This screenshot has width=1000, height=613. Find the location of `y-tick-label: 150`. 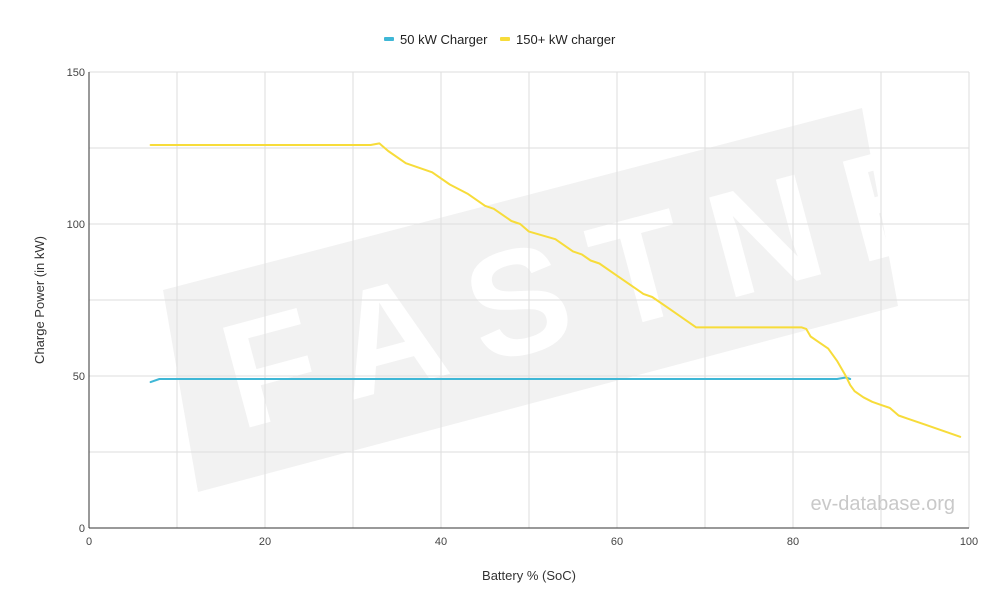

y-tick-label: 150 is located at coordinates (76, 73).